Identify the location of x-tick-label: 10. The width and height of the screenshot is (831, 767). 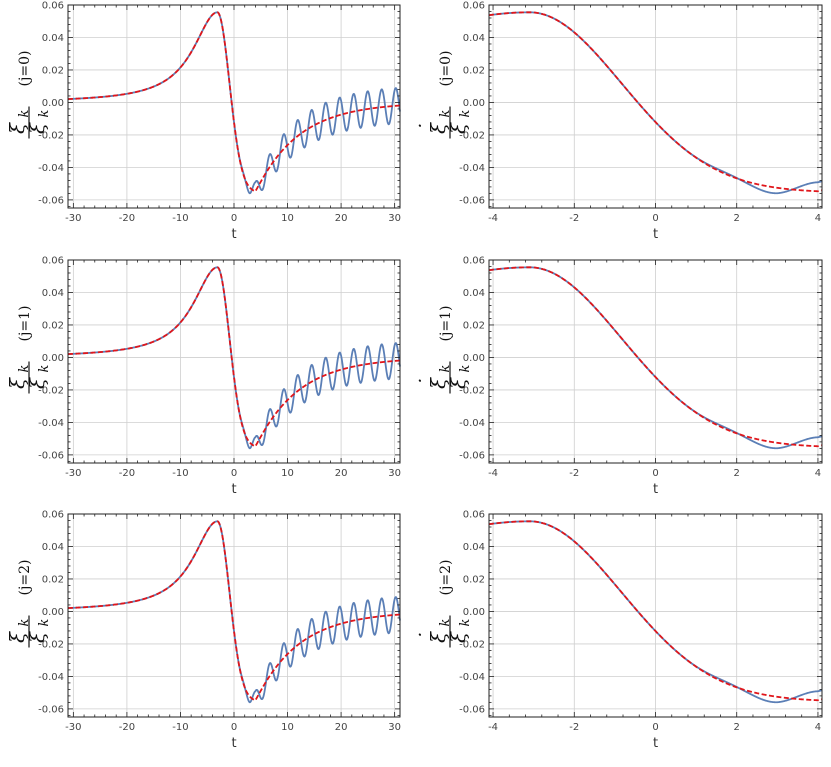
(287, 218).